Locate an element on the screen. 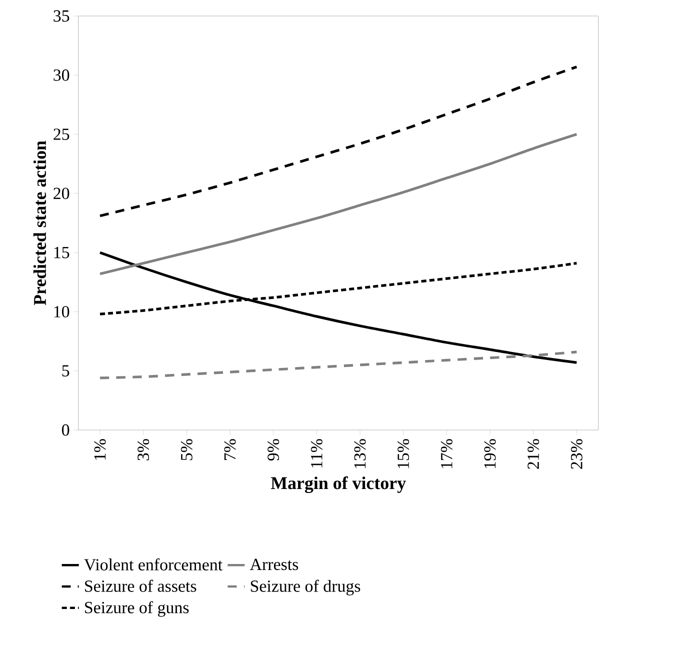  y-tick-label: 25 is located at coordinates (62, 134).